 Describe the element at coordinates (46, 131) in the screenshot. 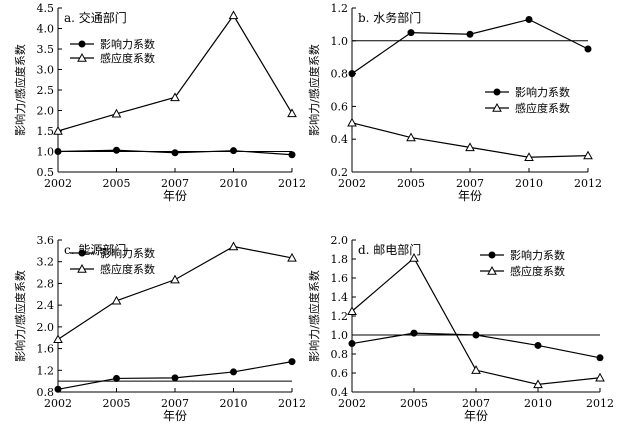

I see `y-tick-label: 1.5` at that location.